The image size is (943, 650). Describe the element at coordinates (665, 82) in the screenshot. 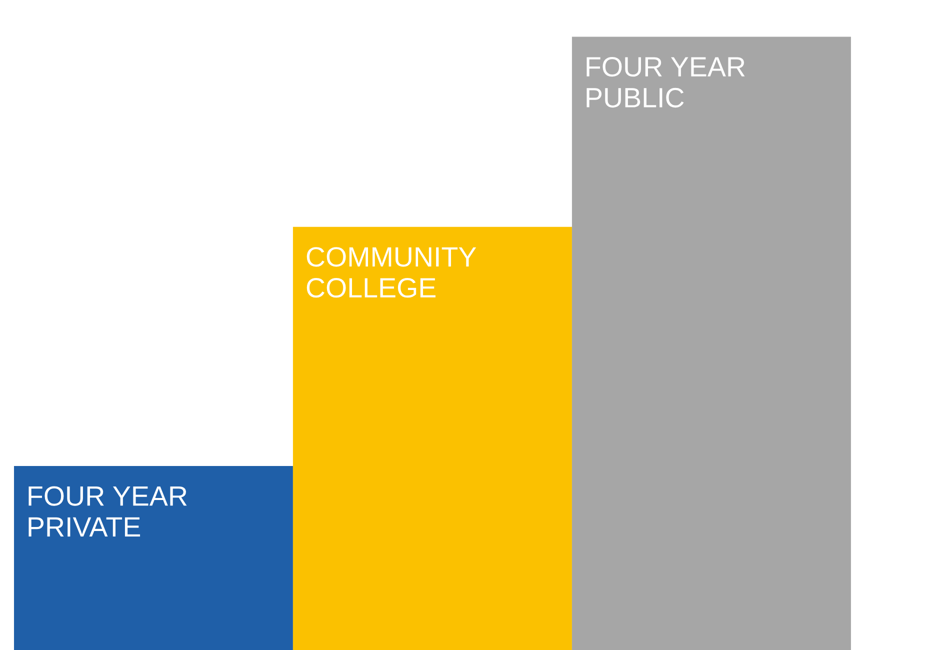

I see `x-tick-label: FOUR YEAR PUBLIC` at that location.